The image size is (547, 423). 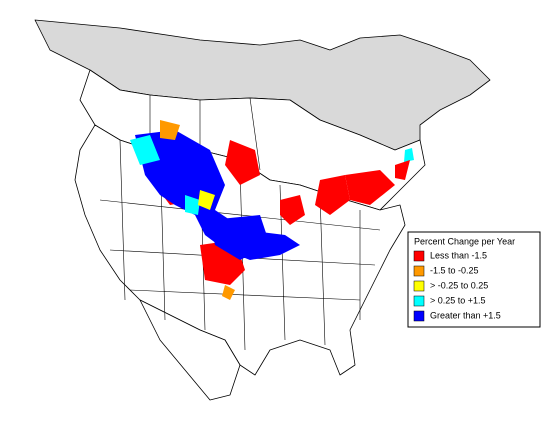 I want to click on legend-label: > -0.25 to 0.25, so click(x=459, y=285).